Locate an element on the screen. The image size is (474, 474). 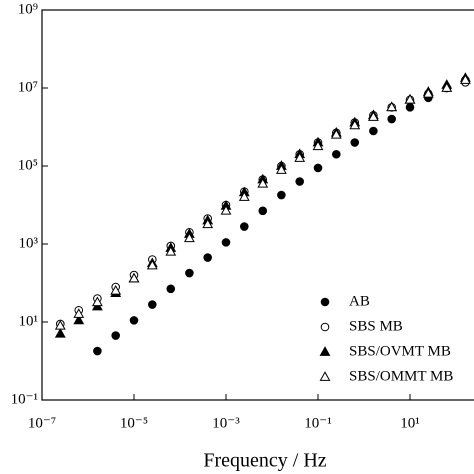
x-tick-label: 10⁻⁵ is located at coordinates (134, 423).